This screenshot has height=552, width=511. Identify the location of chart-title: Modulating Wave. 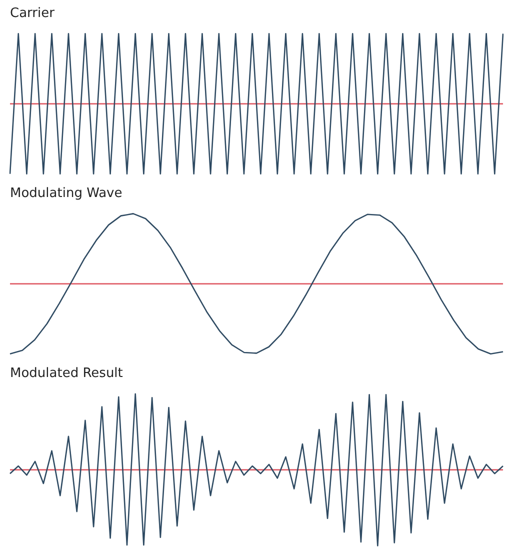
(66, 194).